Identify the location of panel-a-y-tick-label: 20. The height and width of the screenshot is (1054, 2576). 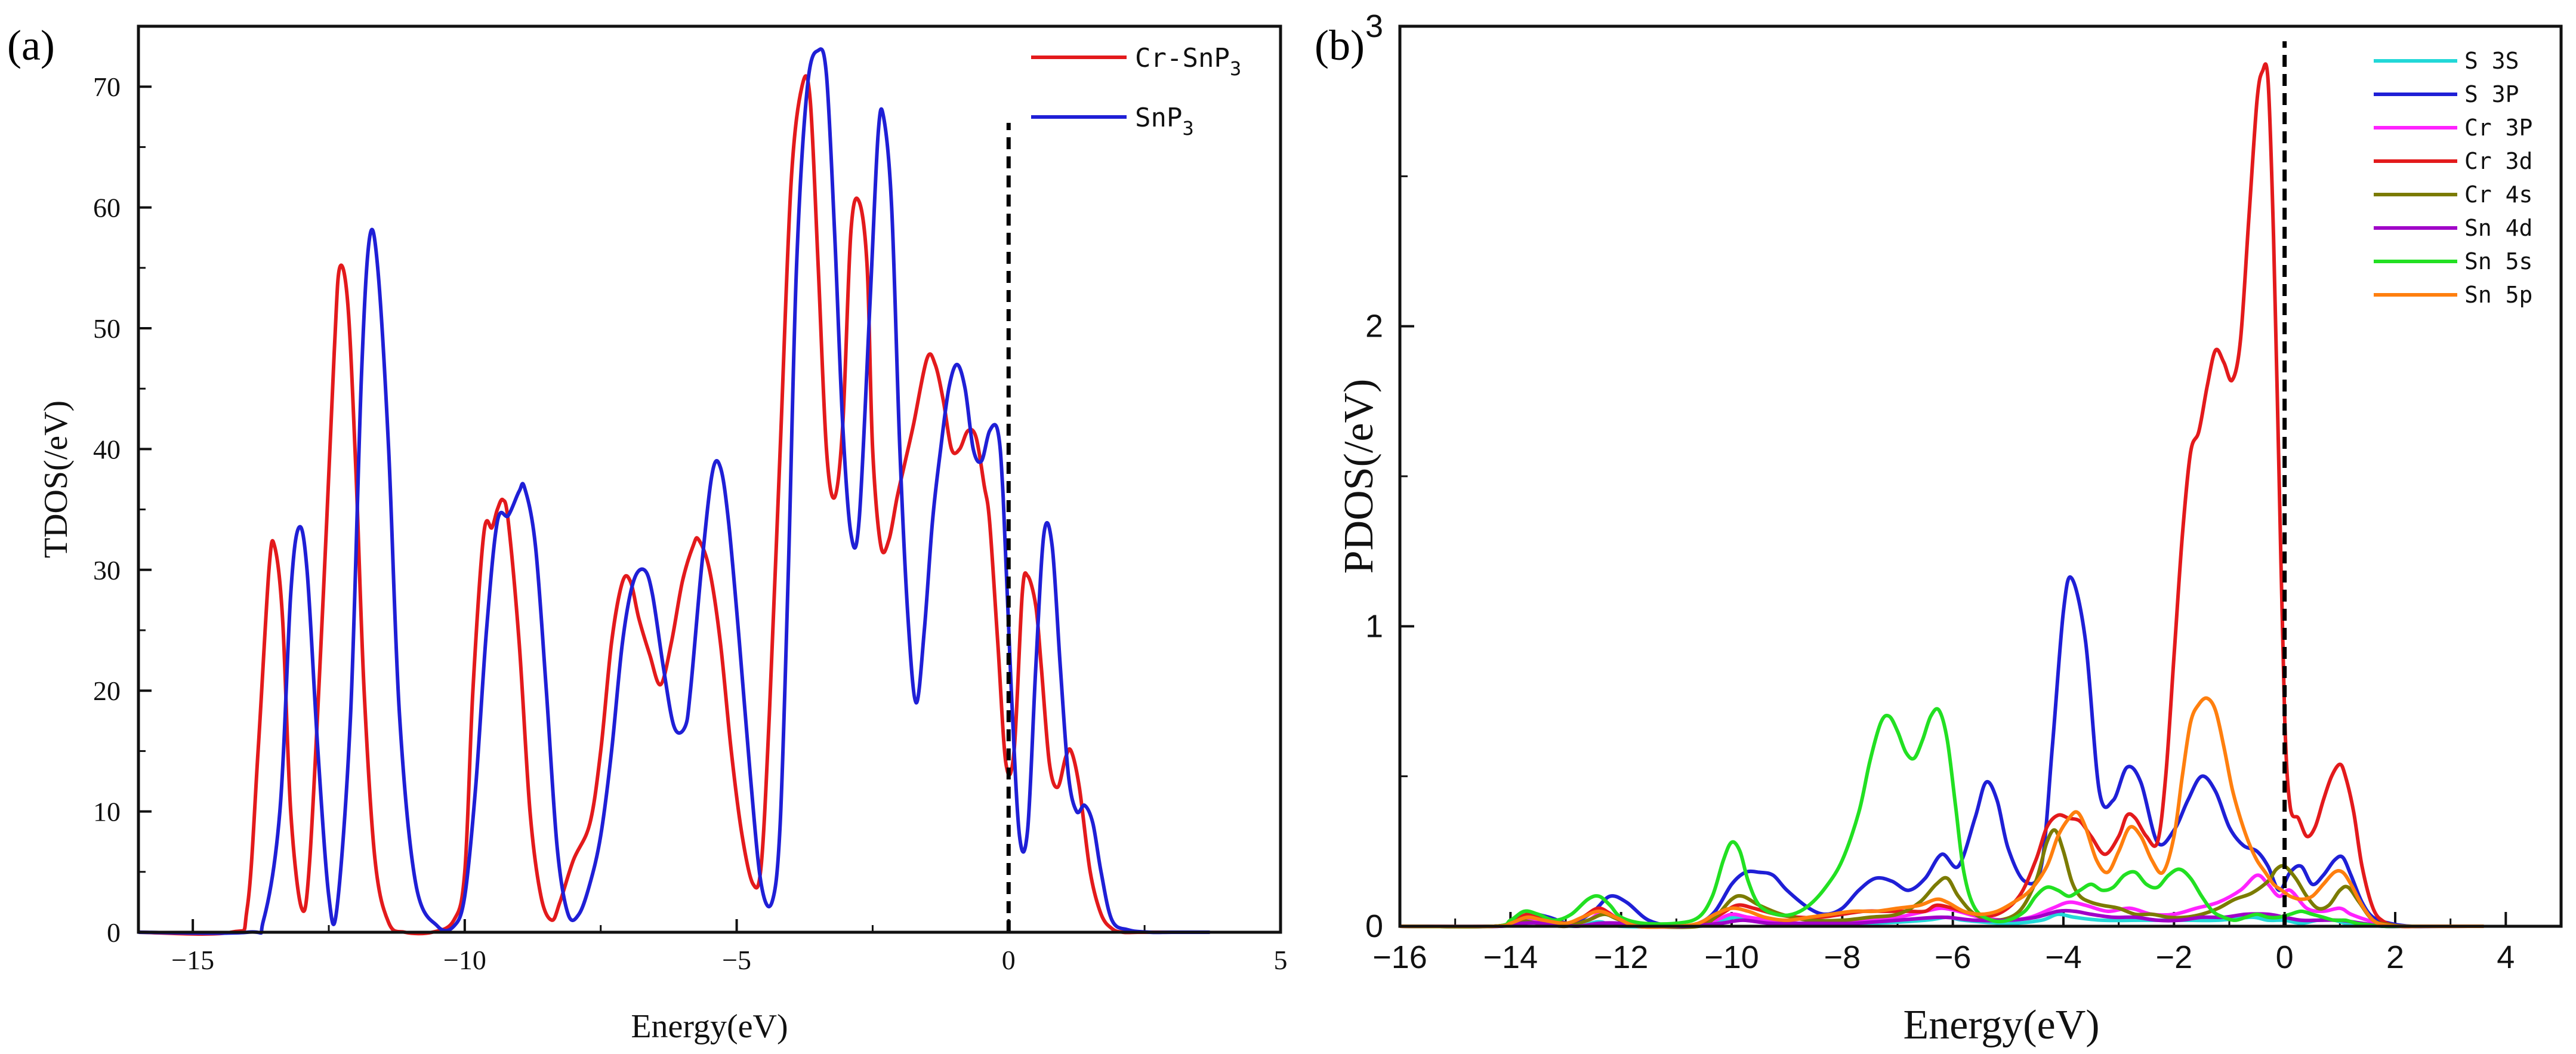
(107, 691).